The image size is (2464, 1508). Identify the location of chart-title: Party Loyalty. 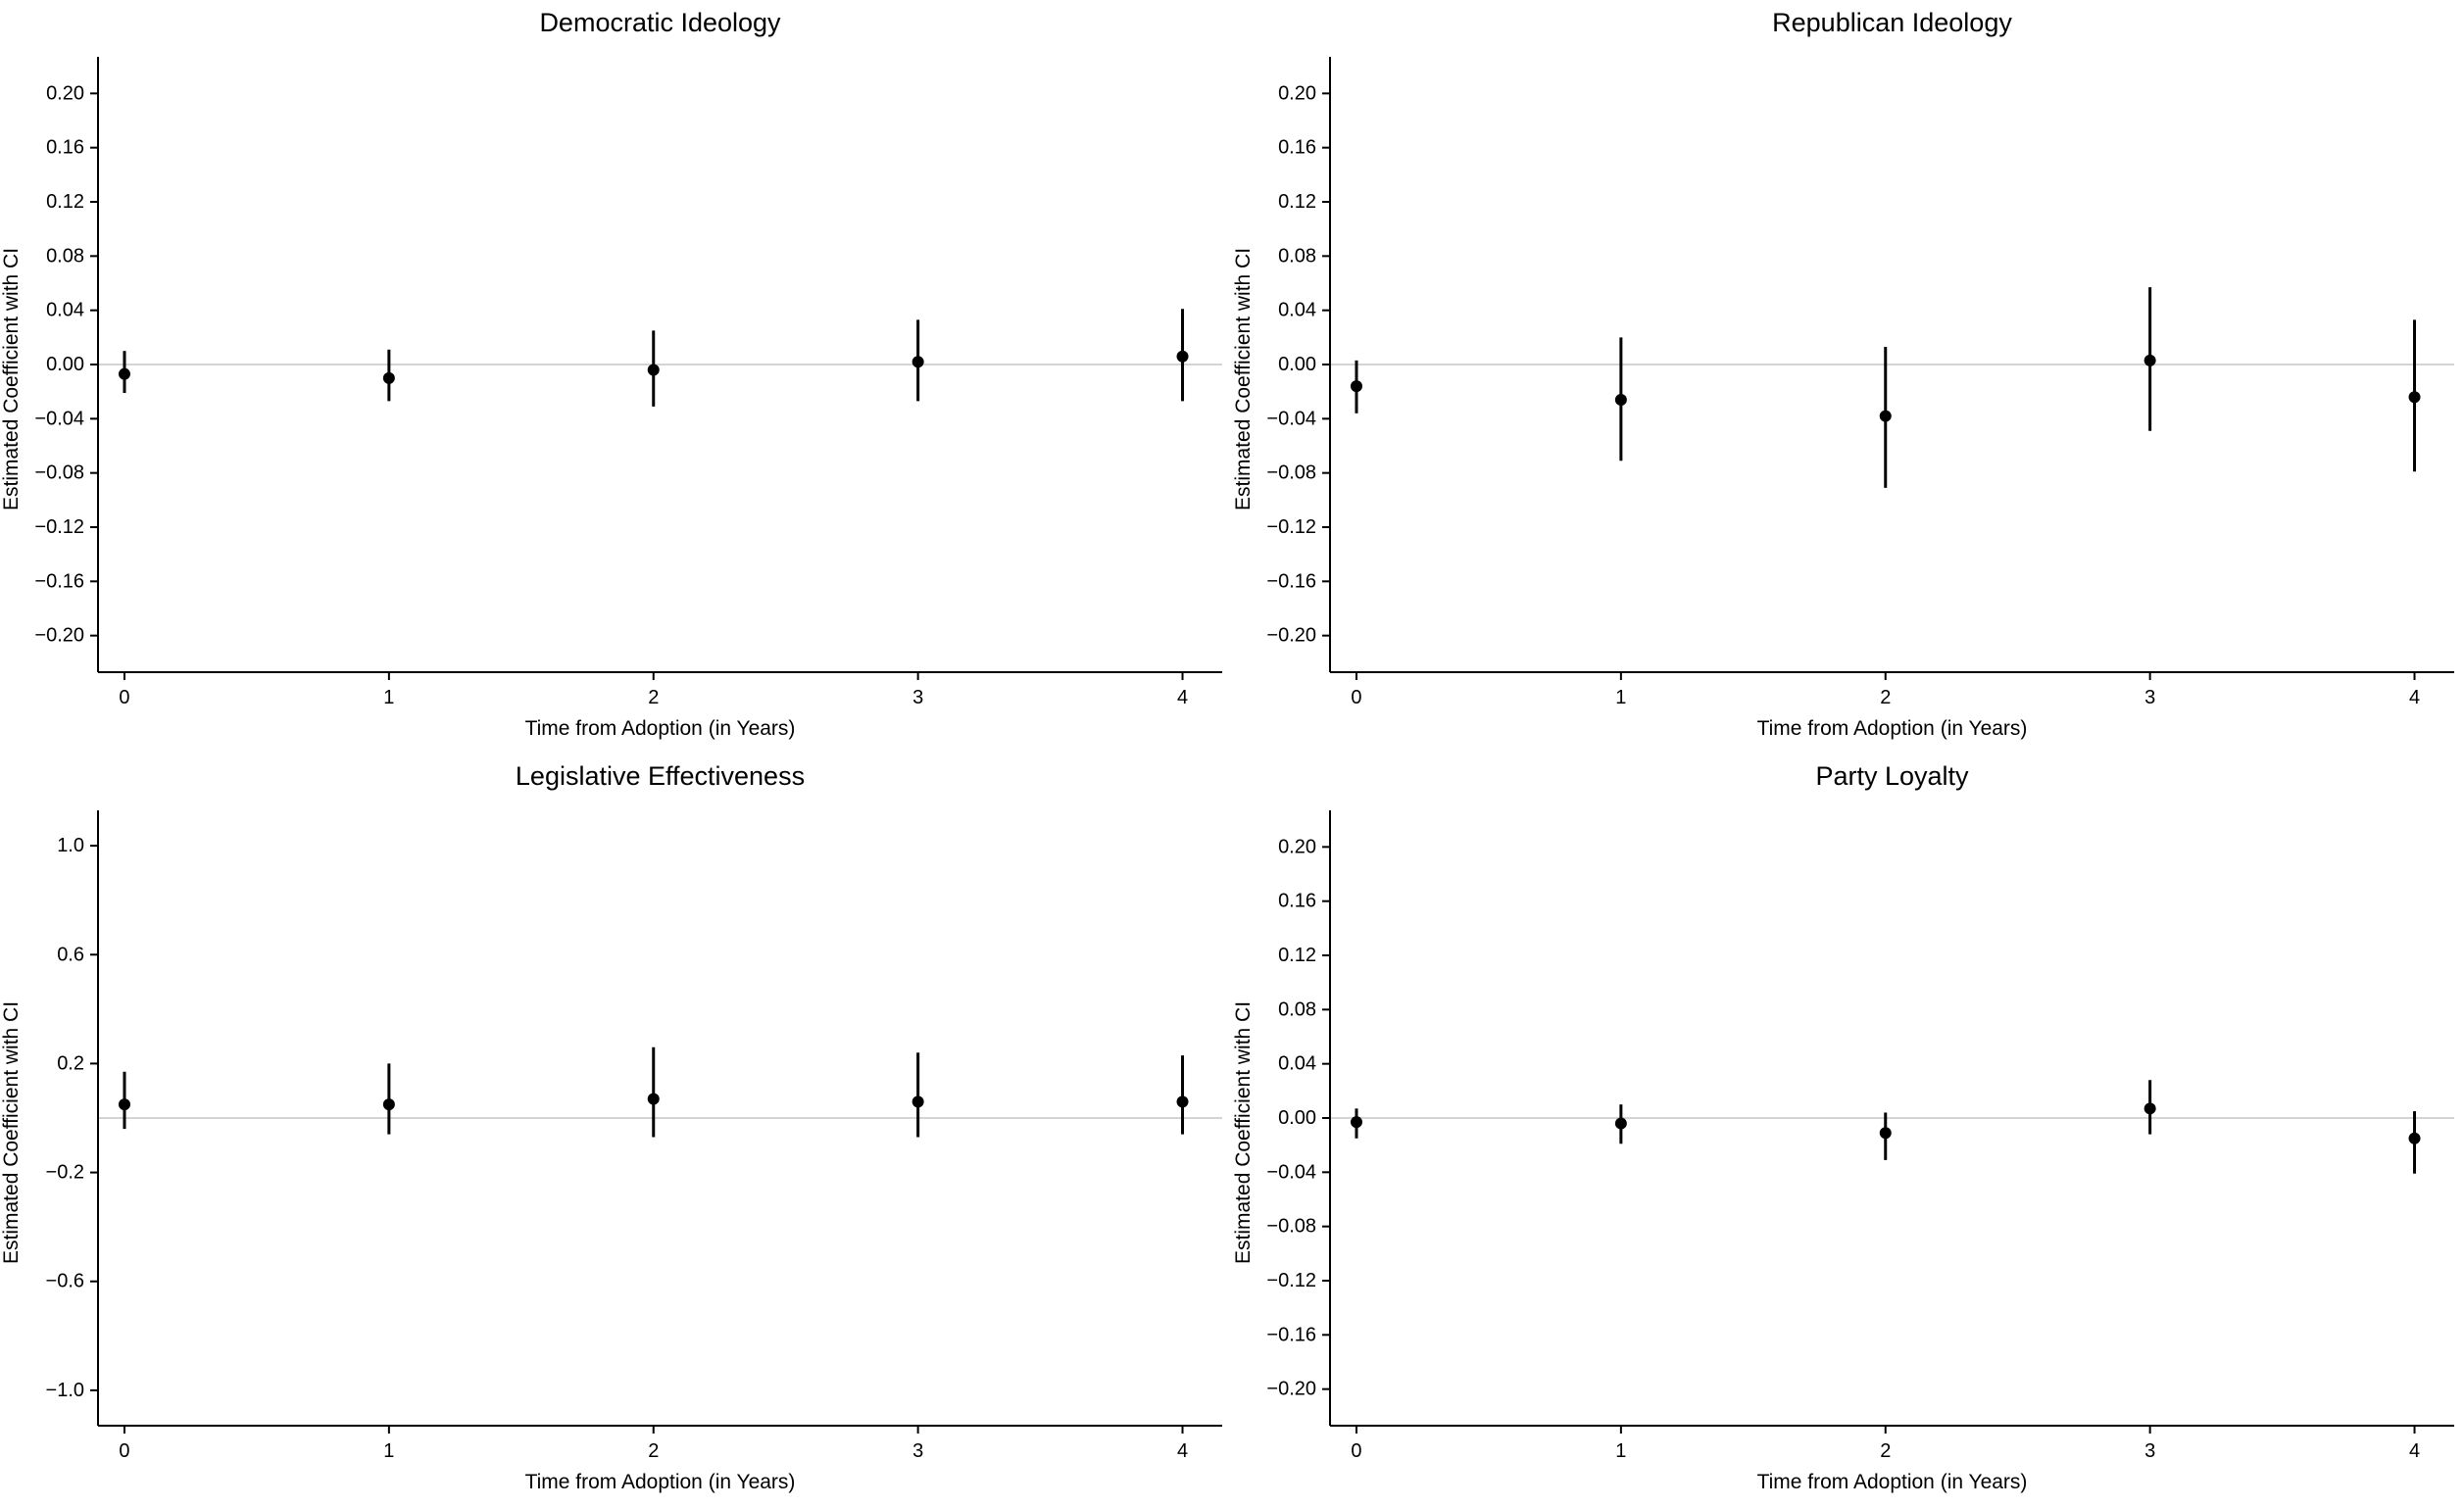
(1892, 776).